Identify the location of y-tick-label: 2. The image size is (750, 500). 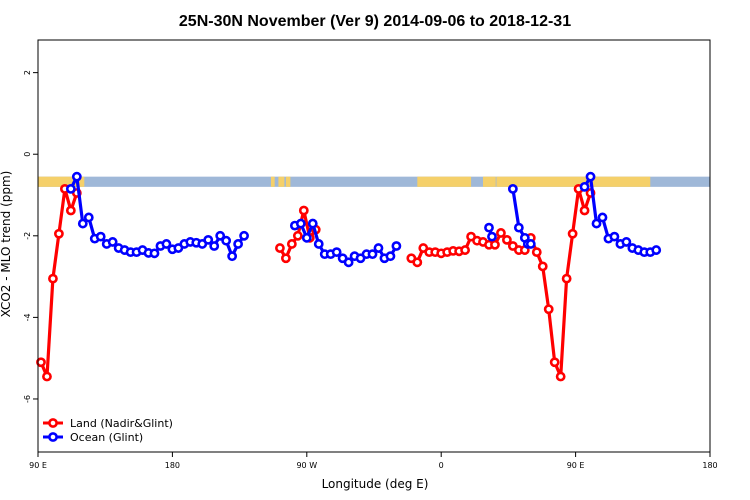
(27, 72).